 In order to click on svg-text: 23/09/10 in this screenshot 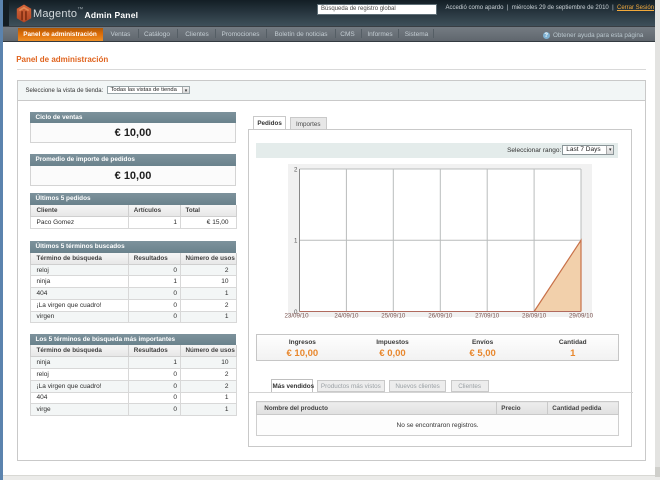, I will do `click(296, 315)`.